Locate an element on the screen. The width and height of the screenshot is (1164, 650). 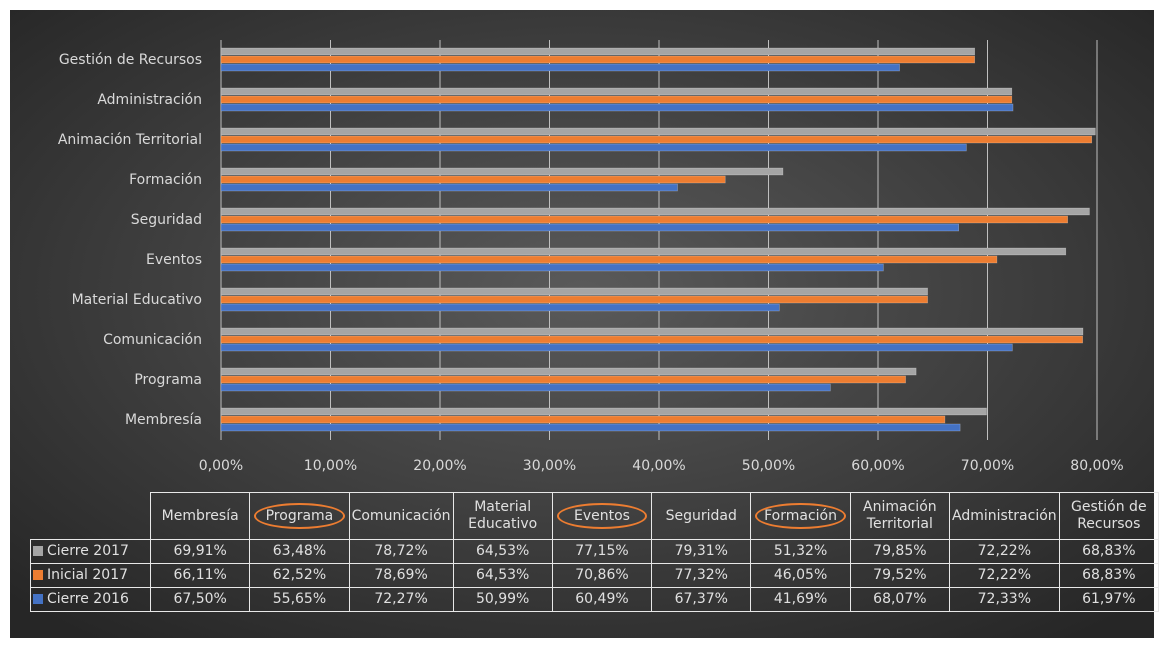
table-header-cell: Gestión de Recursos is located at coordinates (1108, 516).